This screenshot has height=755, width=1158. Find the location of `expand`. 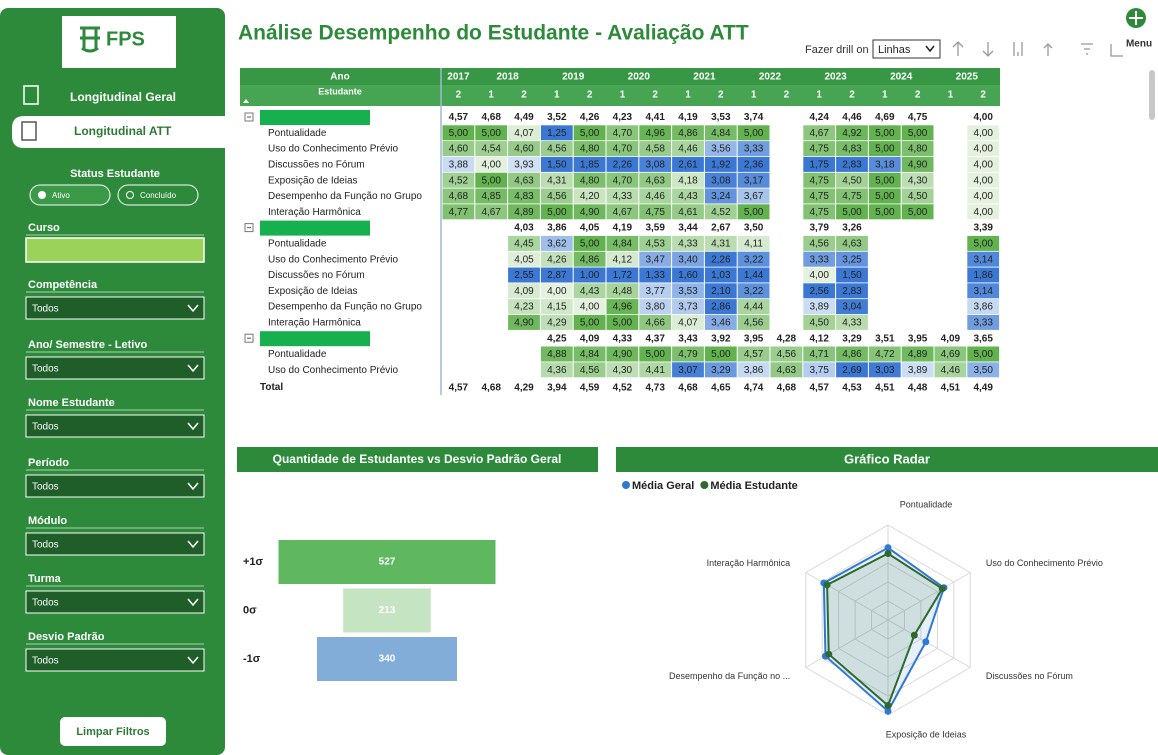

expand is located at coordinates (1048, 49).